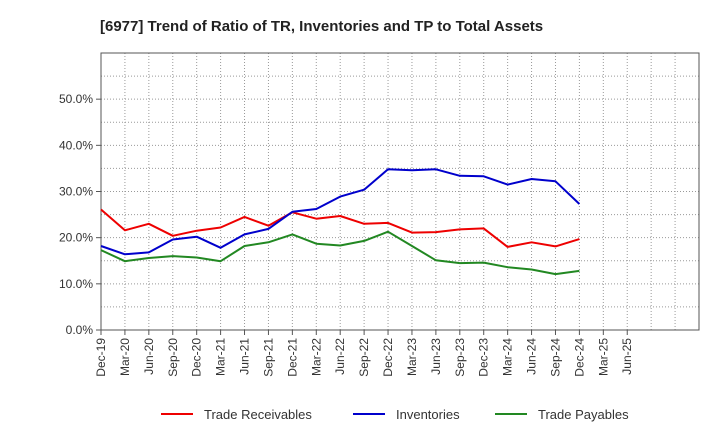  I want to click on x-tick-label: Sep-21, so click(268, 357).